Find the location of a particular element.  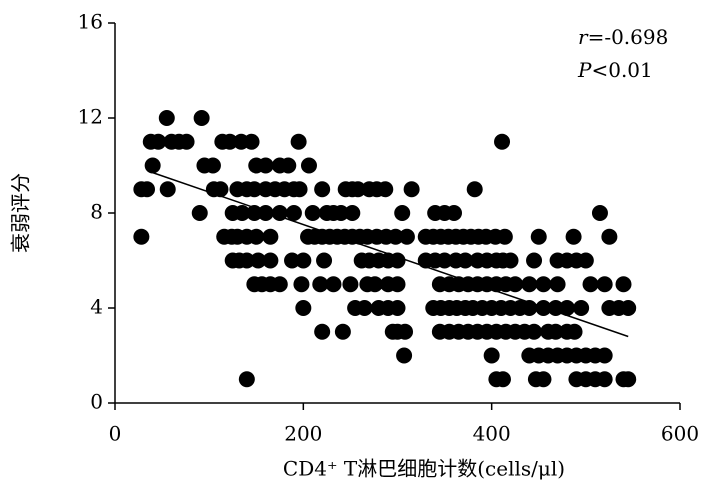

x-tick-label: 400 is located at coordinates (492, 434).